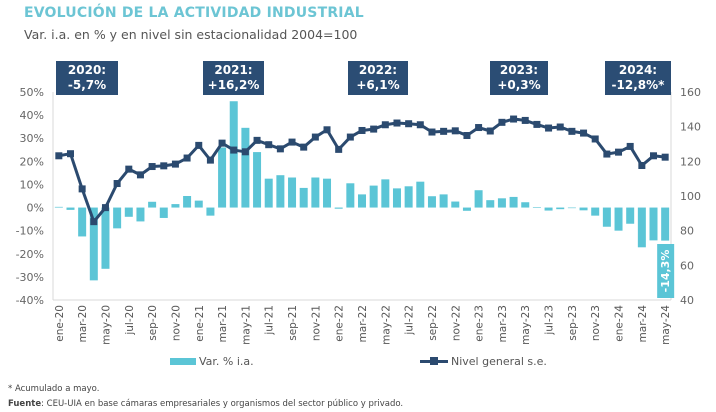 The width and height of the screenshot is (716, 412). Describe the element at coordinates (690, 92) in the screenshot. I see `right-tick-label: 160` at that location.